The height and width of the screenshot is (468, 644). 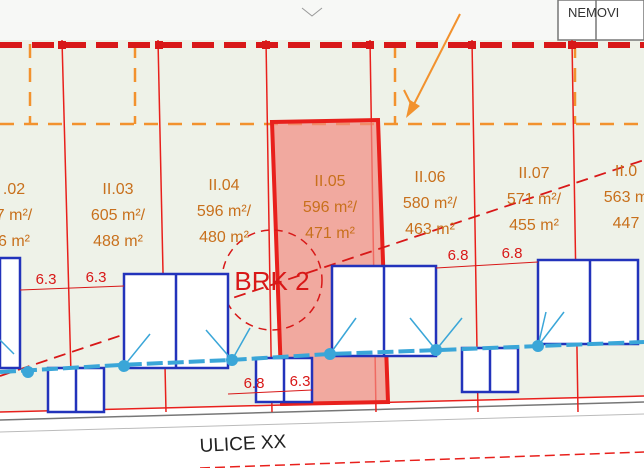 What do you see at coordinates (534, 199) in the screenshot?
I see `plot-area-text: 571 m²/` at bounding box center [534, 199].